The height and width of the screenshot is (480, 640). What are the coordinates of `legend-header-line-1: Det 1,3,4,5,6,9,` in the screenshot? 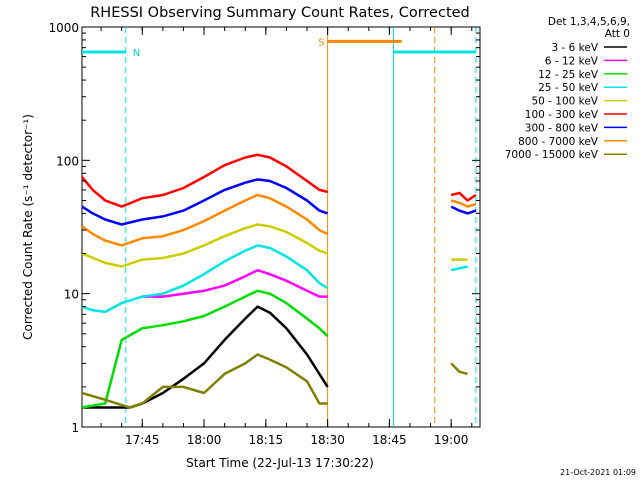 It's located at (589, 22).